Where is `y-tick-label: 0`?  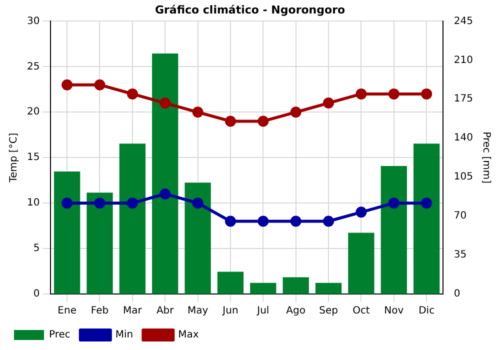
y-tick-label: 0 is located at coordinates (36, 294).